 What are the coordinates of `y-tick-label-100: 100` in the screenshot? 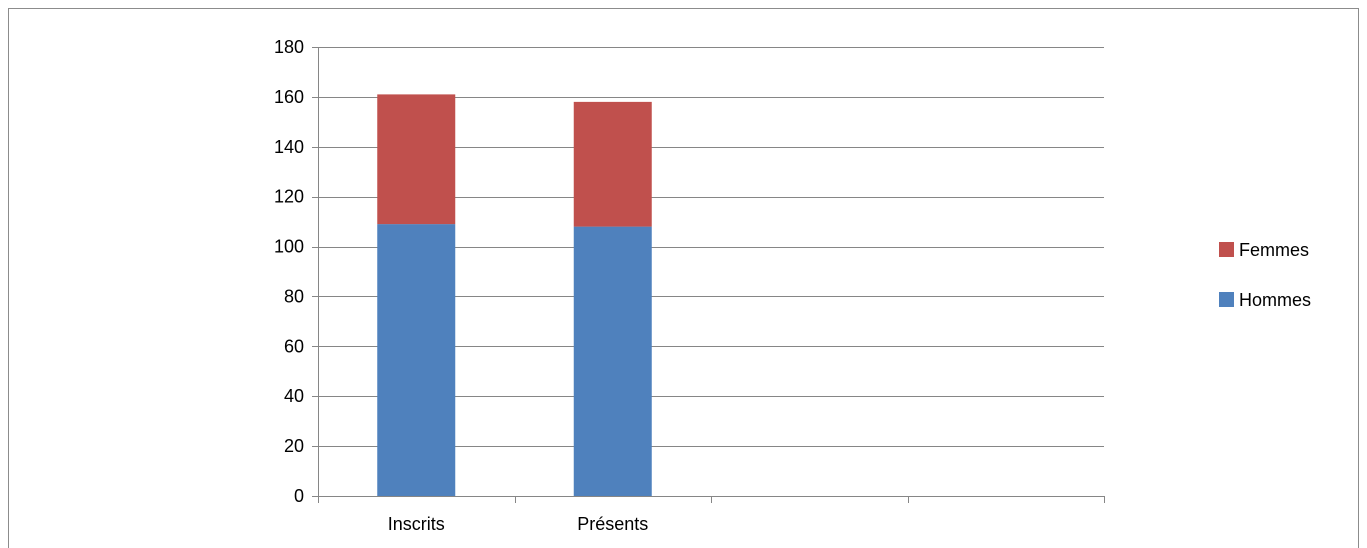 It's located at (289, 247).